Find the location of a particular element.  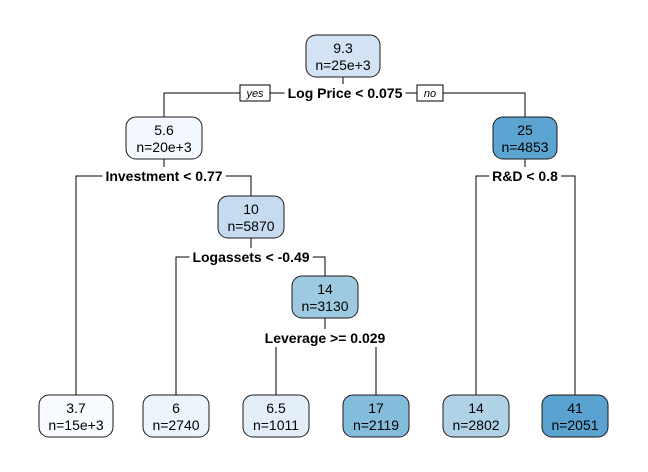

node-count: n=20e+3 is located at coordinates (163, 147).